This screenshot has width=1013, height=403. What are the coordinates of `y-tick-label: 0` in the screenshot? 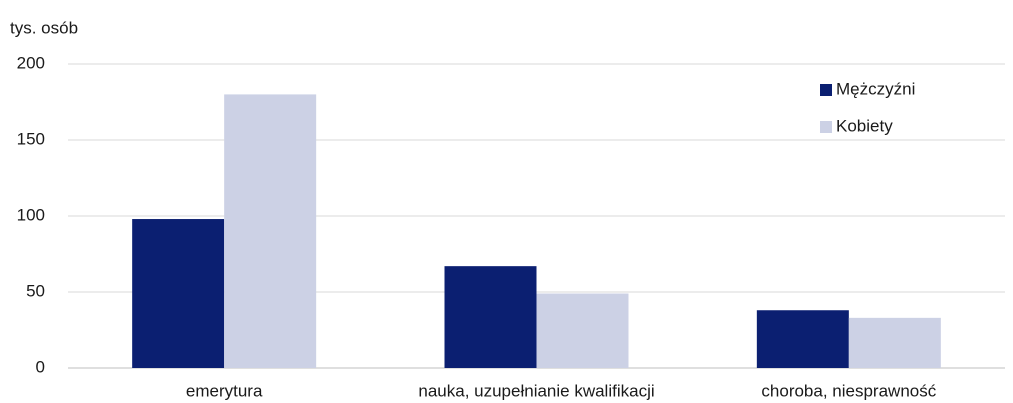 It's located at (40, 366).